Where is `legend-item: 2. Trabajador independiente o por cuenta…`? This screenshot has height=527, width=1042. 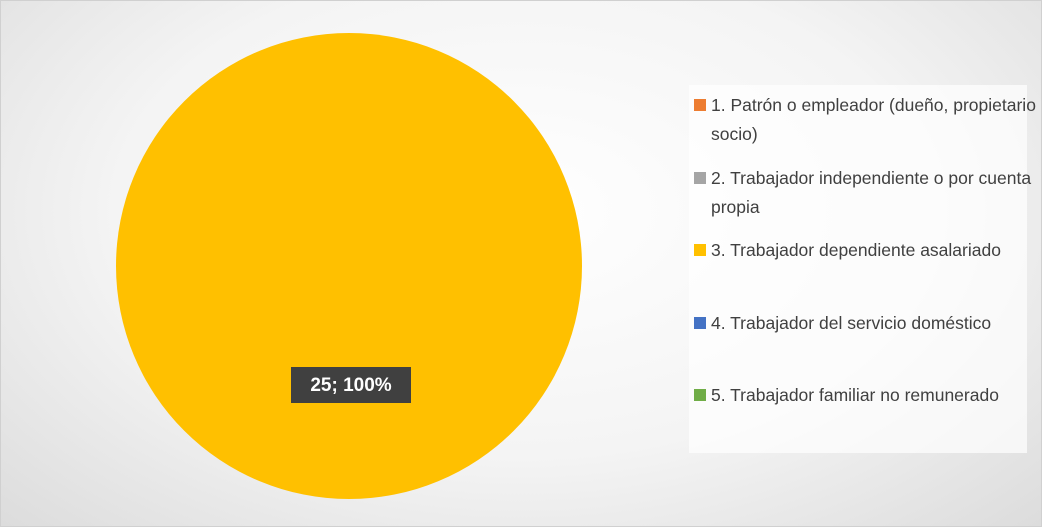
legend-item: 2. Trabajador independiente o por cuenta… is located at coordinates (866, 193).